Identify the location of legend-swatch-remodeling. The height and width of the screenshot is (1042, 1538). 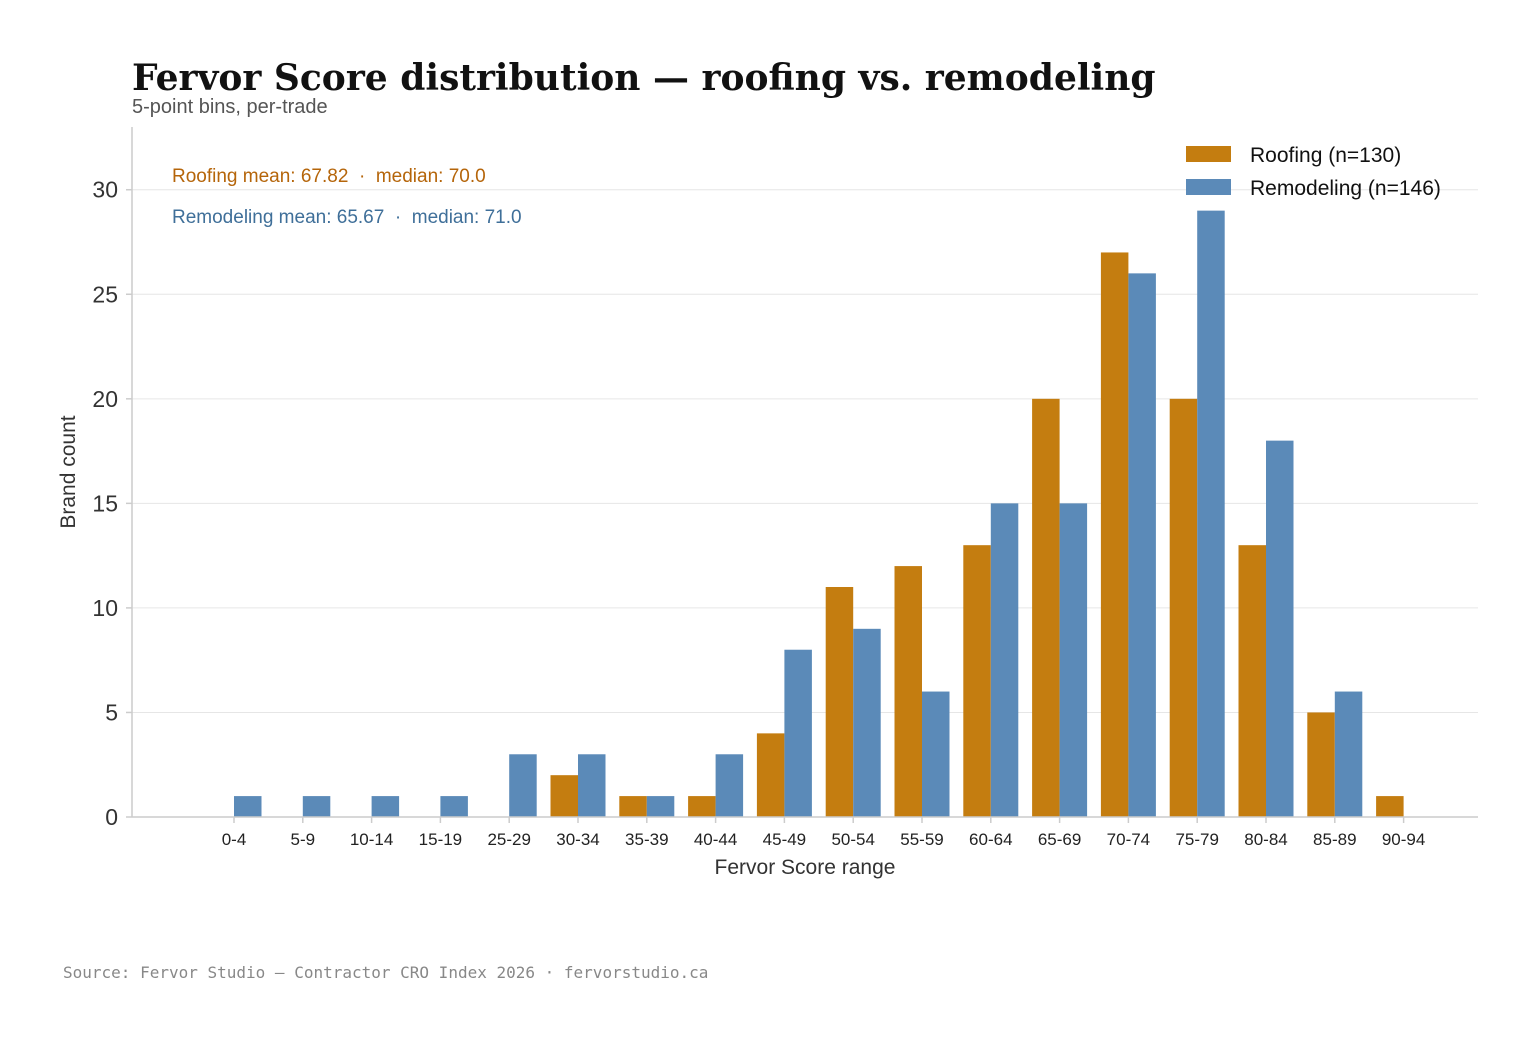
(1208, 187).